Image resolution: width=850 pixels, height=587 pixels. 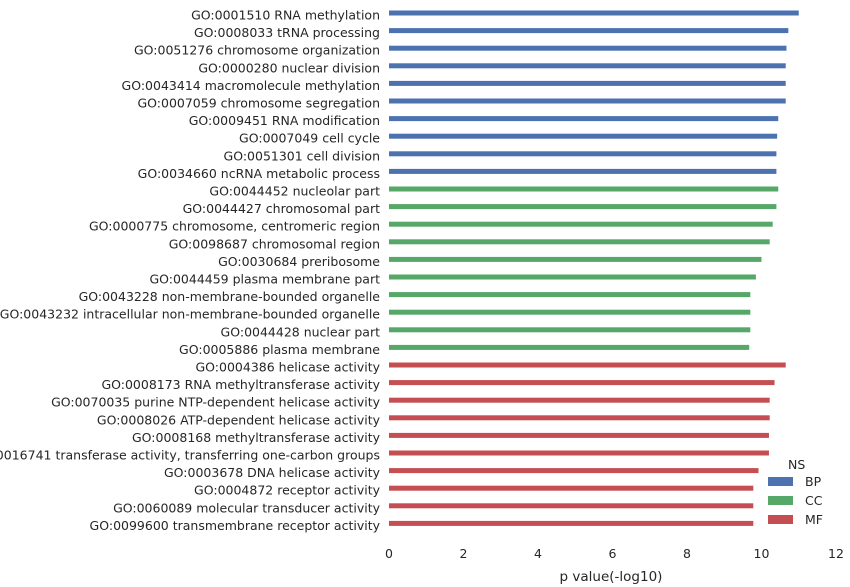 What do you see at coordinates (285, 15) in the screenshot?
I see `category-label: GO:0001510 RNA methylation` at bounding box center [285, 15].